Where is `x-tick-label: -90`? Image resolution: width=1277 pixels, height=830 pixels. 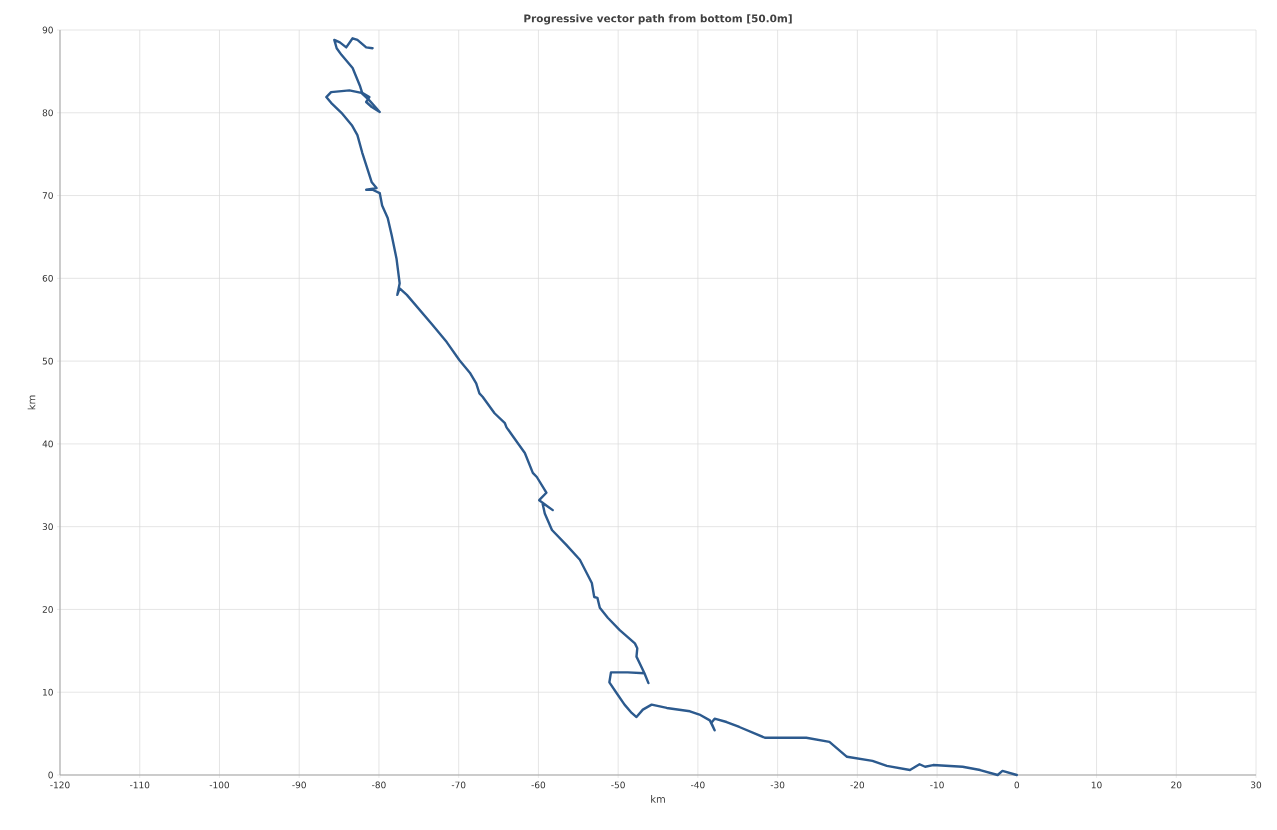
x-tick-label: -90 is located at coordinates (299, 785).